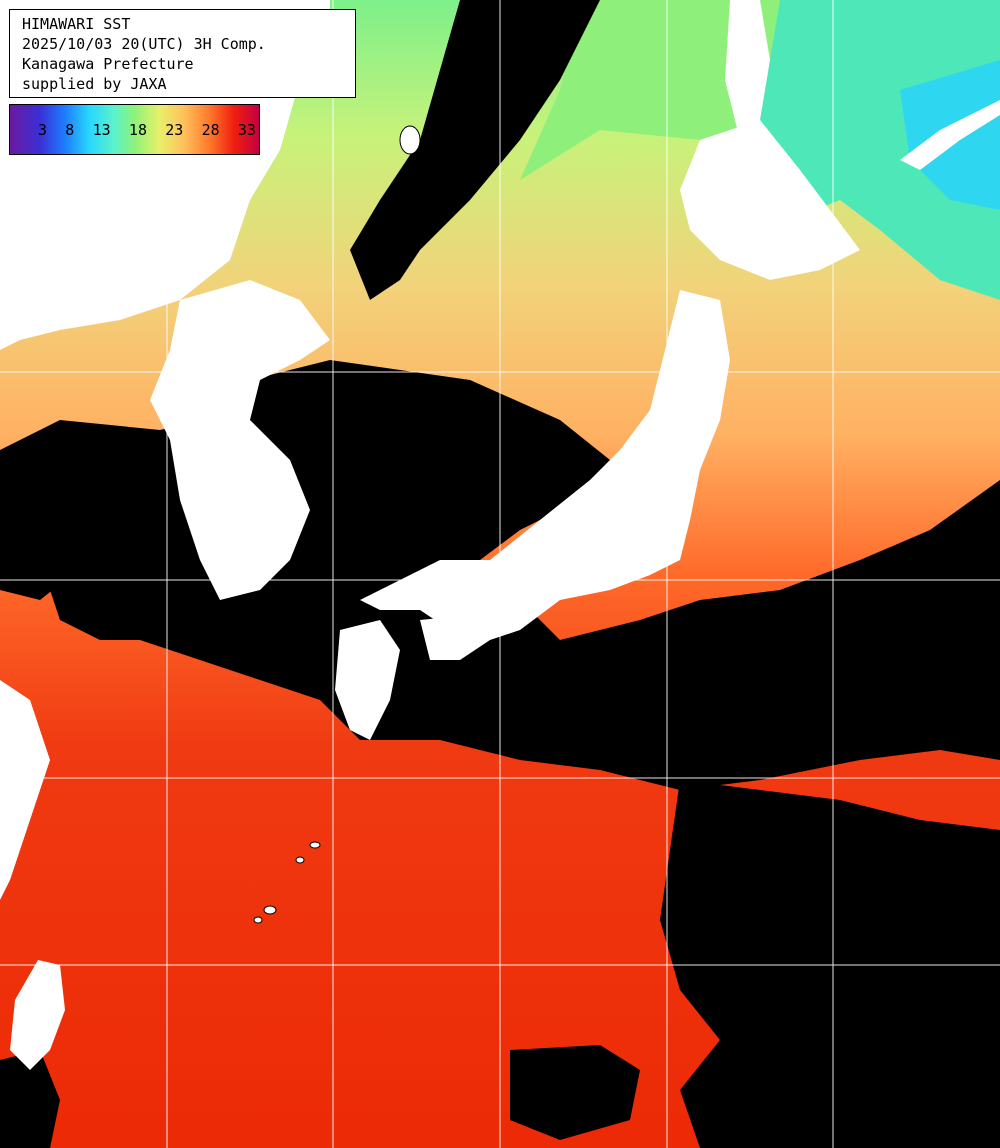  What do you see at coordinates (870, 150) in the screenshot?
I see `cold-water-ne` at bounding box center [870, 150].